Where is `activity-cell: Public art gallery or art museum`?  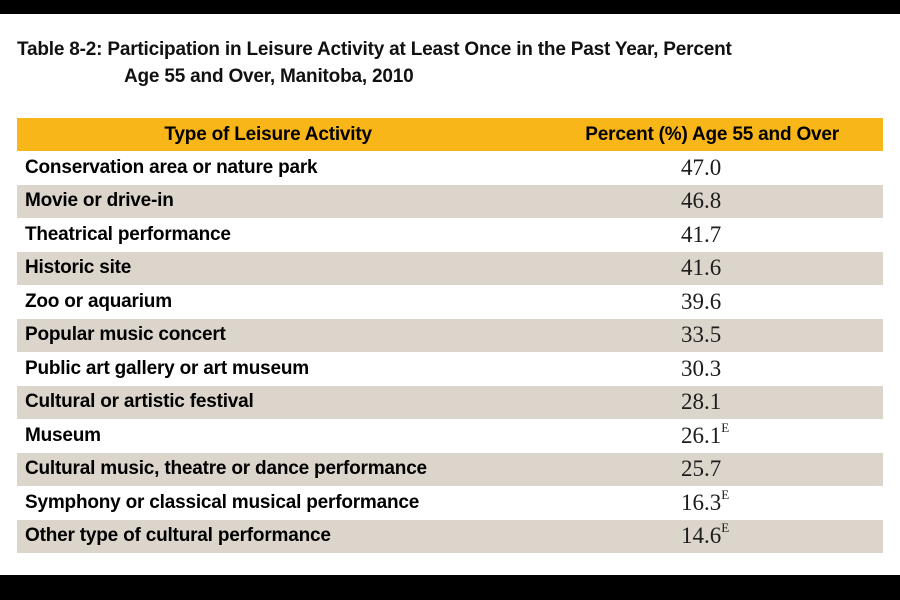
activity-cell: Public art gallery or art museum is located at coordinates (167, 368).